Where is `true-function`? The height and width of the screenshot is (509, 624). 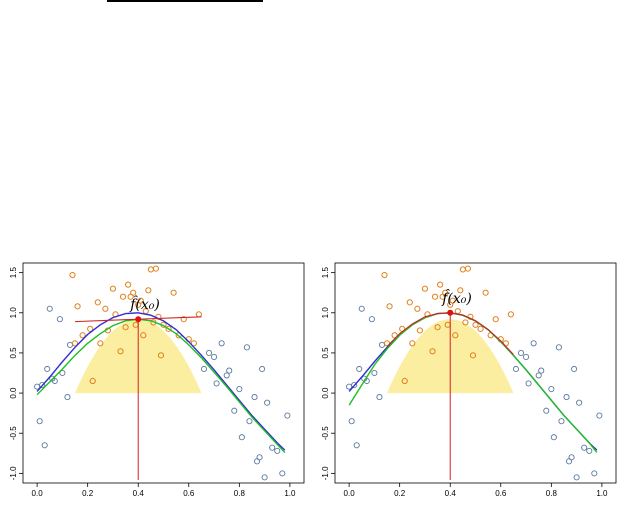 true-function is located at coordinates (161, 381).